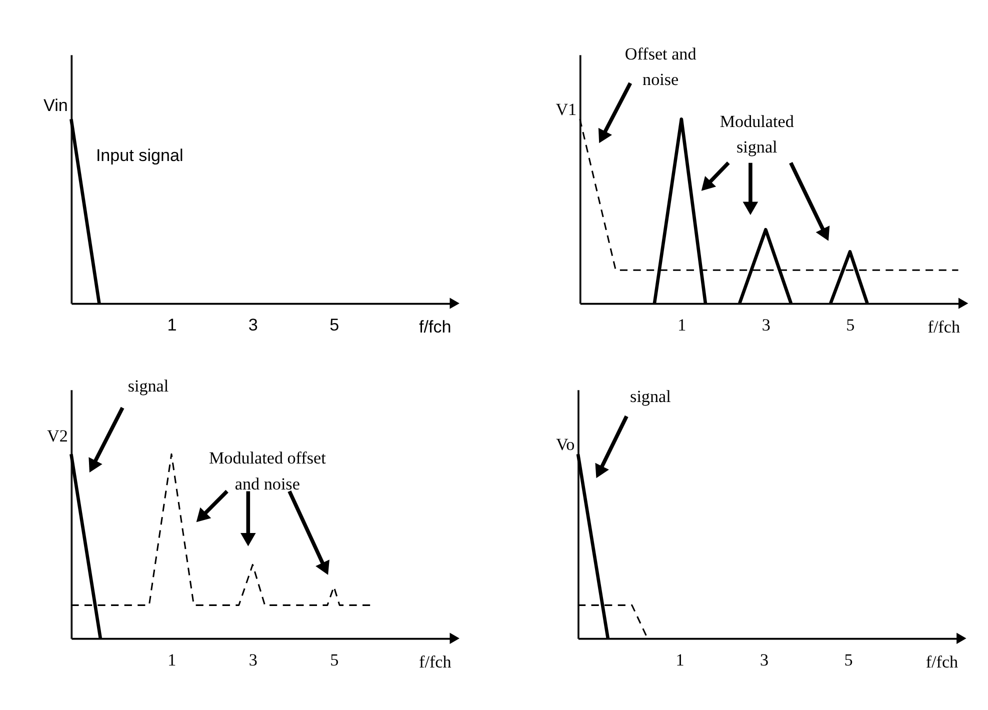 Image resolution: width=988 pixels, height=710 pixels. What do you see at coordinates (565, 444) in the screenshot?
I see `y-axis-title: Vo` at bounding box center [565, 444].